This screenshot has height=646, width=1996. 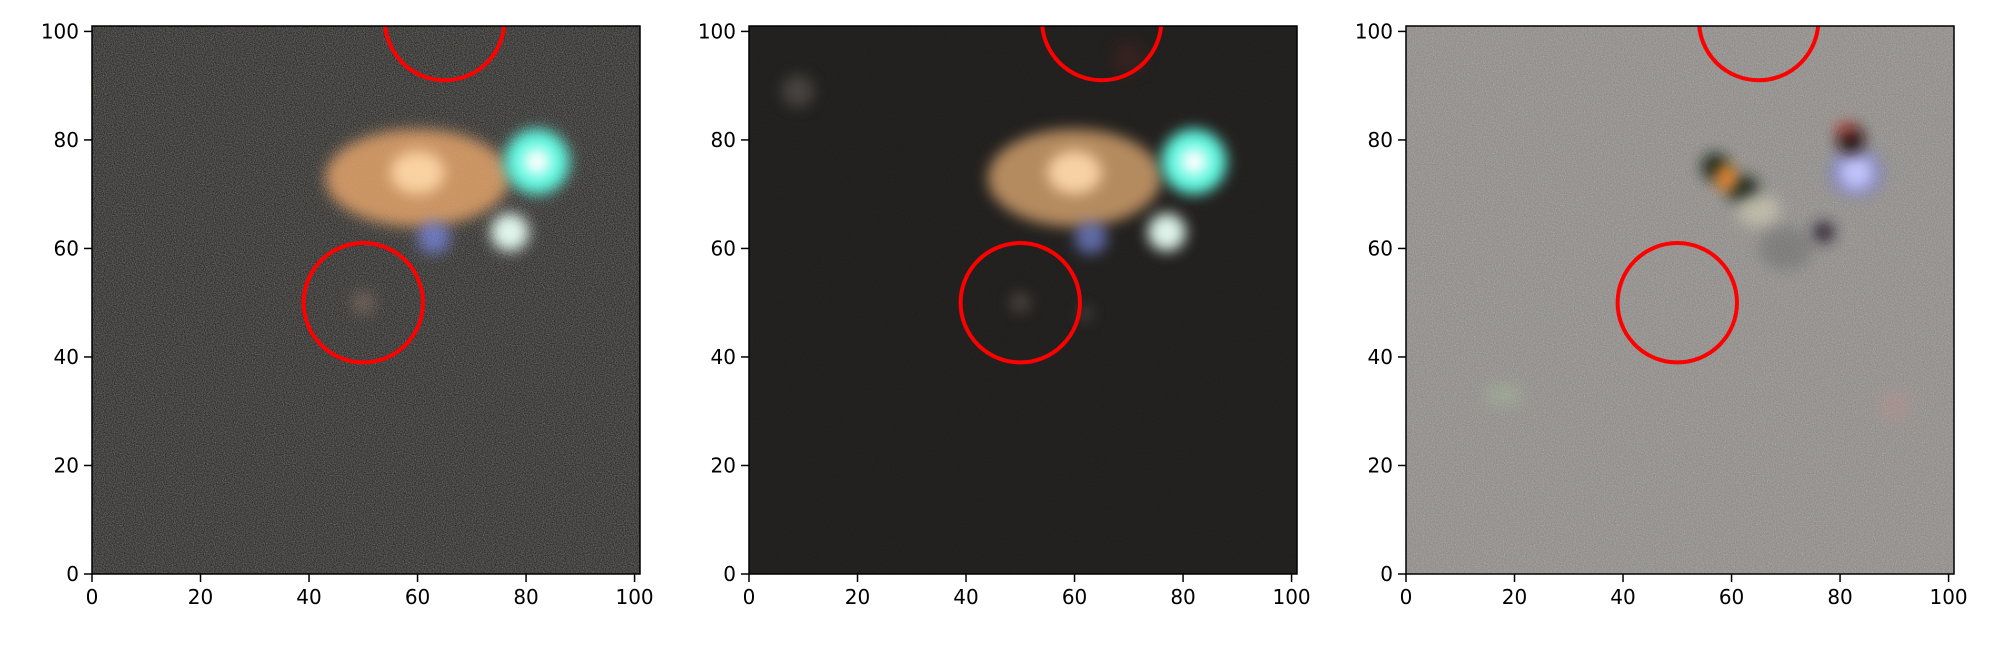 I want to click on source-blue-halo, so click(x=1856, y=172).